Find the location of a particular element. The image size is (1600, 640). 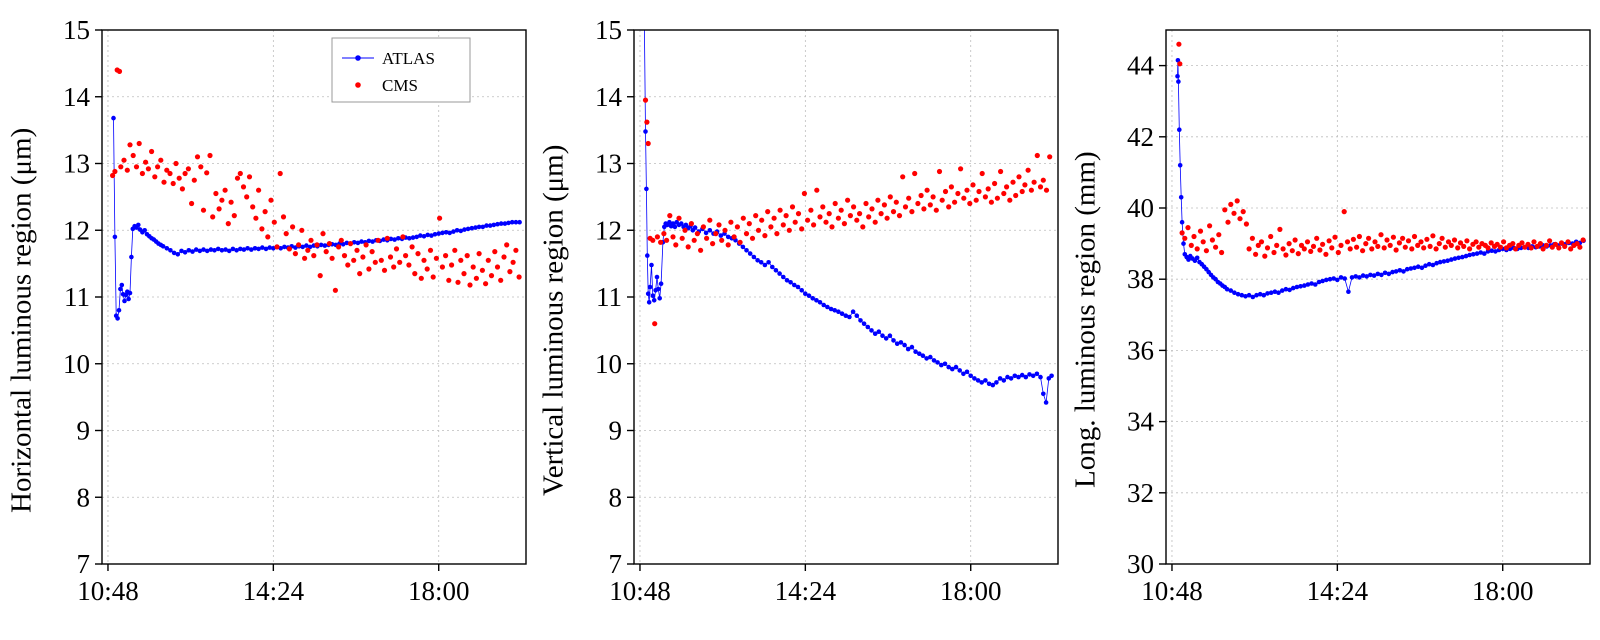

legend-label-atlas: ATLAS is located at coordinates (408, 58).